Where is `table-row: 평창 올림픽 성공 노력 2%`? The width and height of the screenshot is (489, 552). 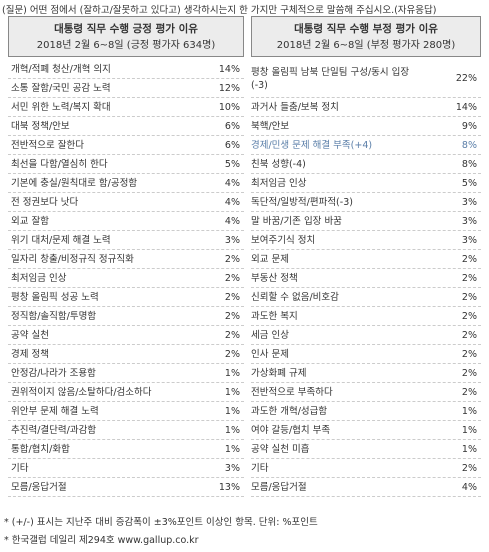
table-row: 평창 올림픽 성공 노력 2% is located at coordinates (126, 297).